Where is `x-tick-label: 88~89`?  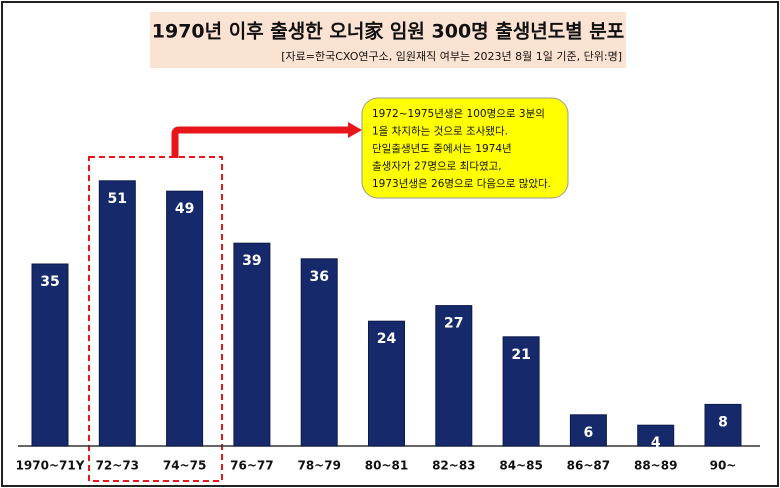
x-tick-label: 88~89 is located at coordinates (655, 466).